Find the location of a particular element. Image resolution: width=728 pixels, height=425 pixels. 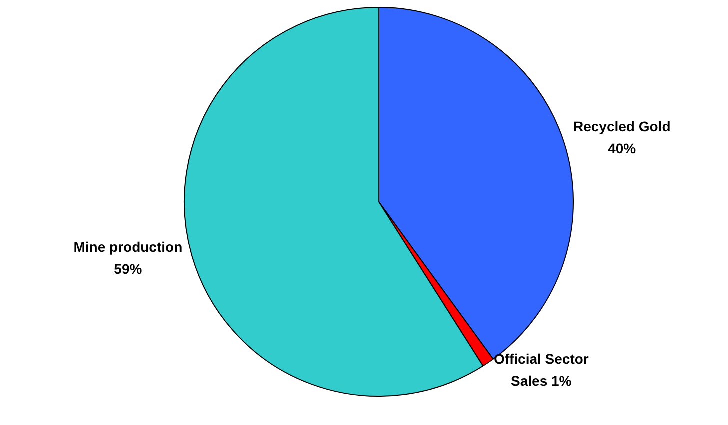

slice-label: Mine production is located at coordinates (128, 246).